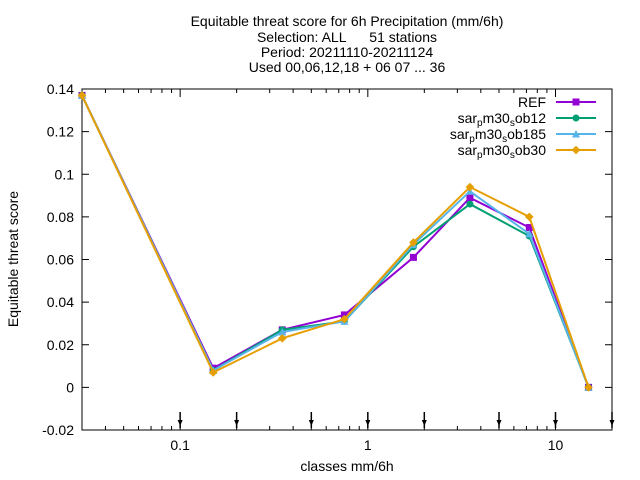  I want to click on y-tick-label: -0.02, so click(58, 430).